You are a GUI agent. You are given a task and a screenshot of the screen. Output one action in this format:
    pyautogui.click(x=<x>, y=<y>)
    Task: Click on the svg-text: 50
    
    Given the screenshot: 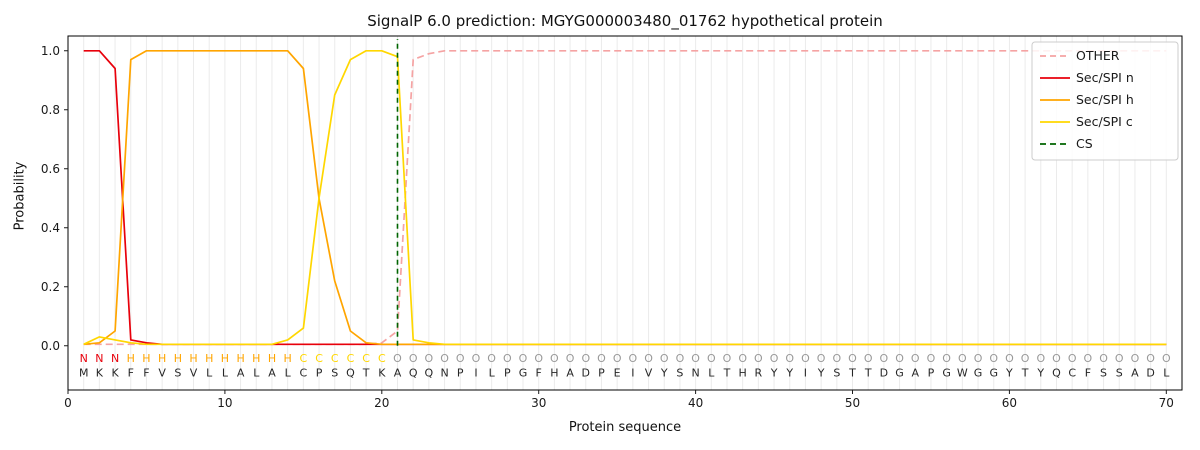 What is the action you would take?
    pyautogui.click(x=852, y=403)
    